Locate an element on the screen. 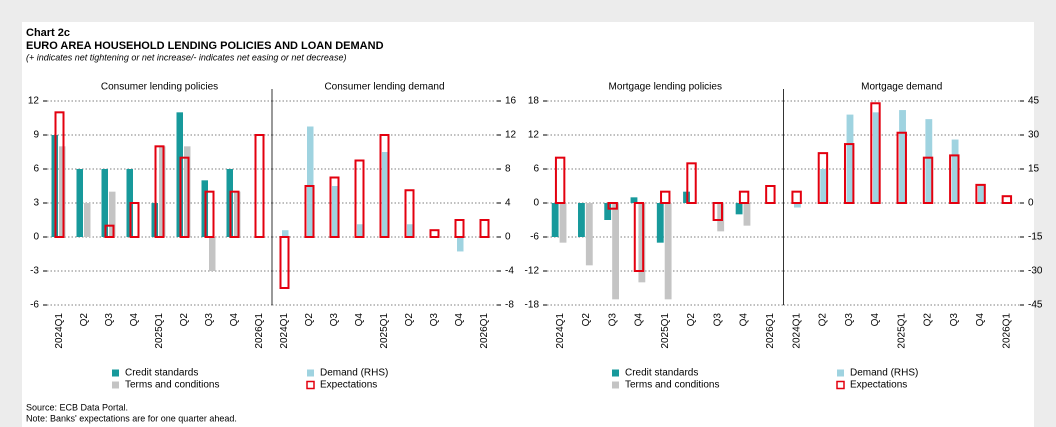 This screenshot has height=427, width=1056. y-tick-label: 3 is located at coordinates (36, 203).